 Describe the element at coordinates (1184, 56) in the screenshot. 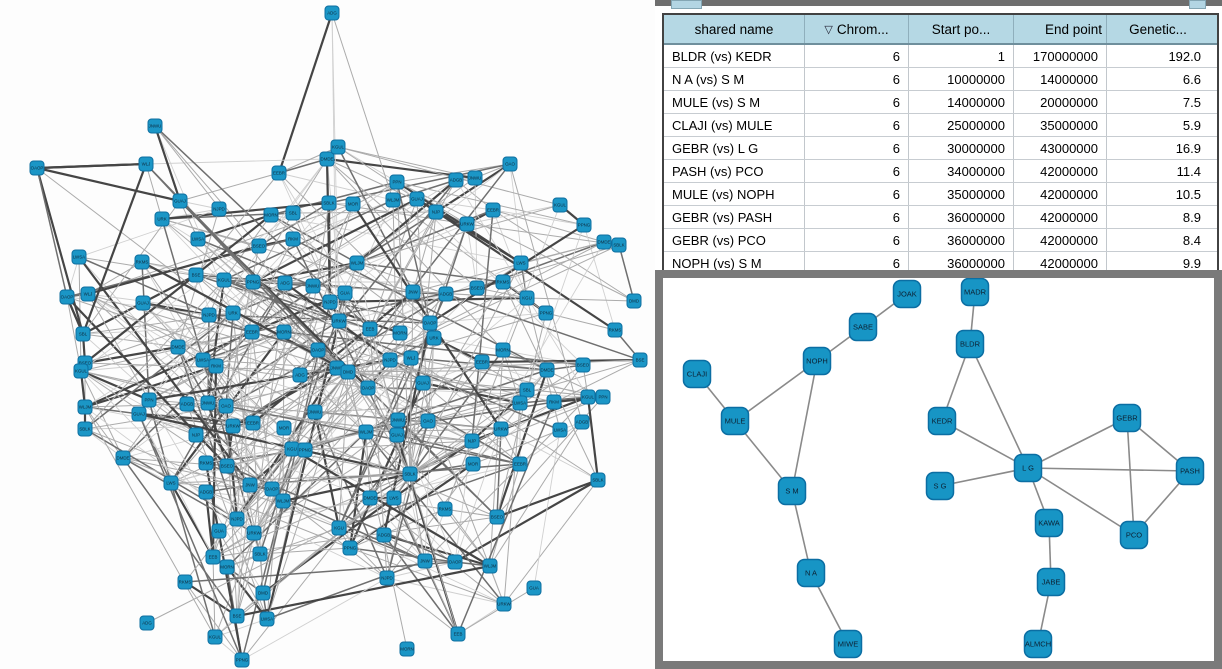

I see `cell-genetic-distance: 192.0` at that location.